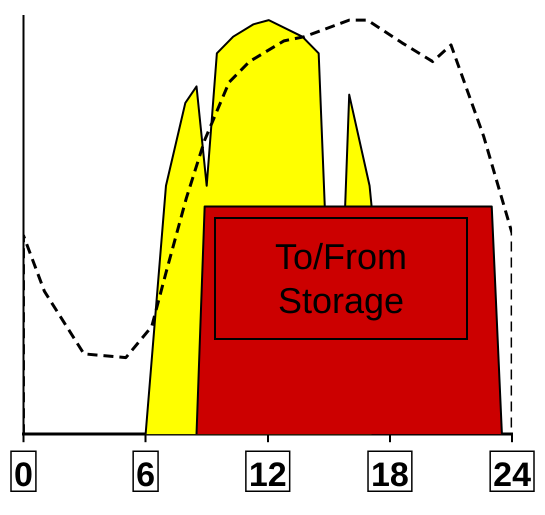 The image size is (545, 515). Describe the element at coordinates (23, 475) in the screenshot. I see `x-tick-label: 0` at that location.